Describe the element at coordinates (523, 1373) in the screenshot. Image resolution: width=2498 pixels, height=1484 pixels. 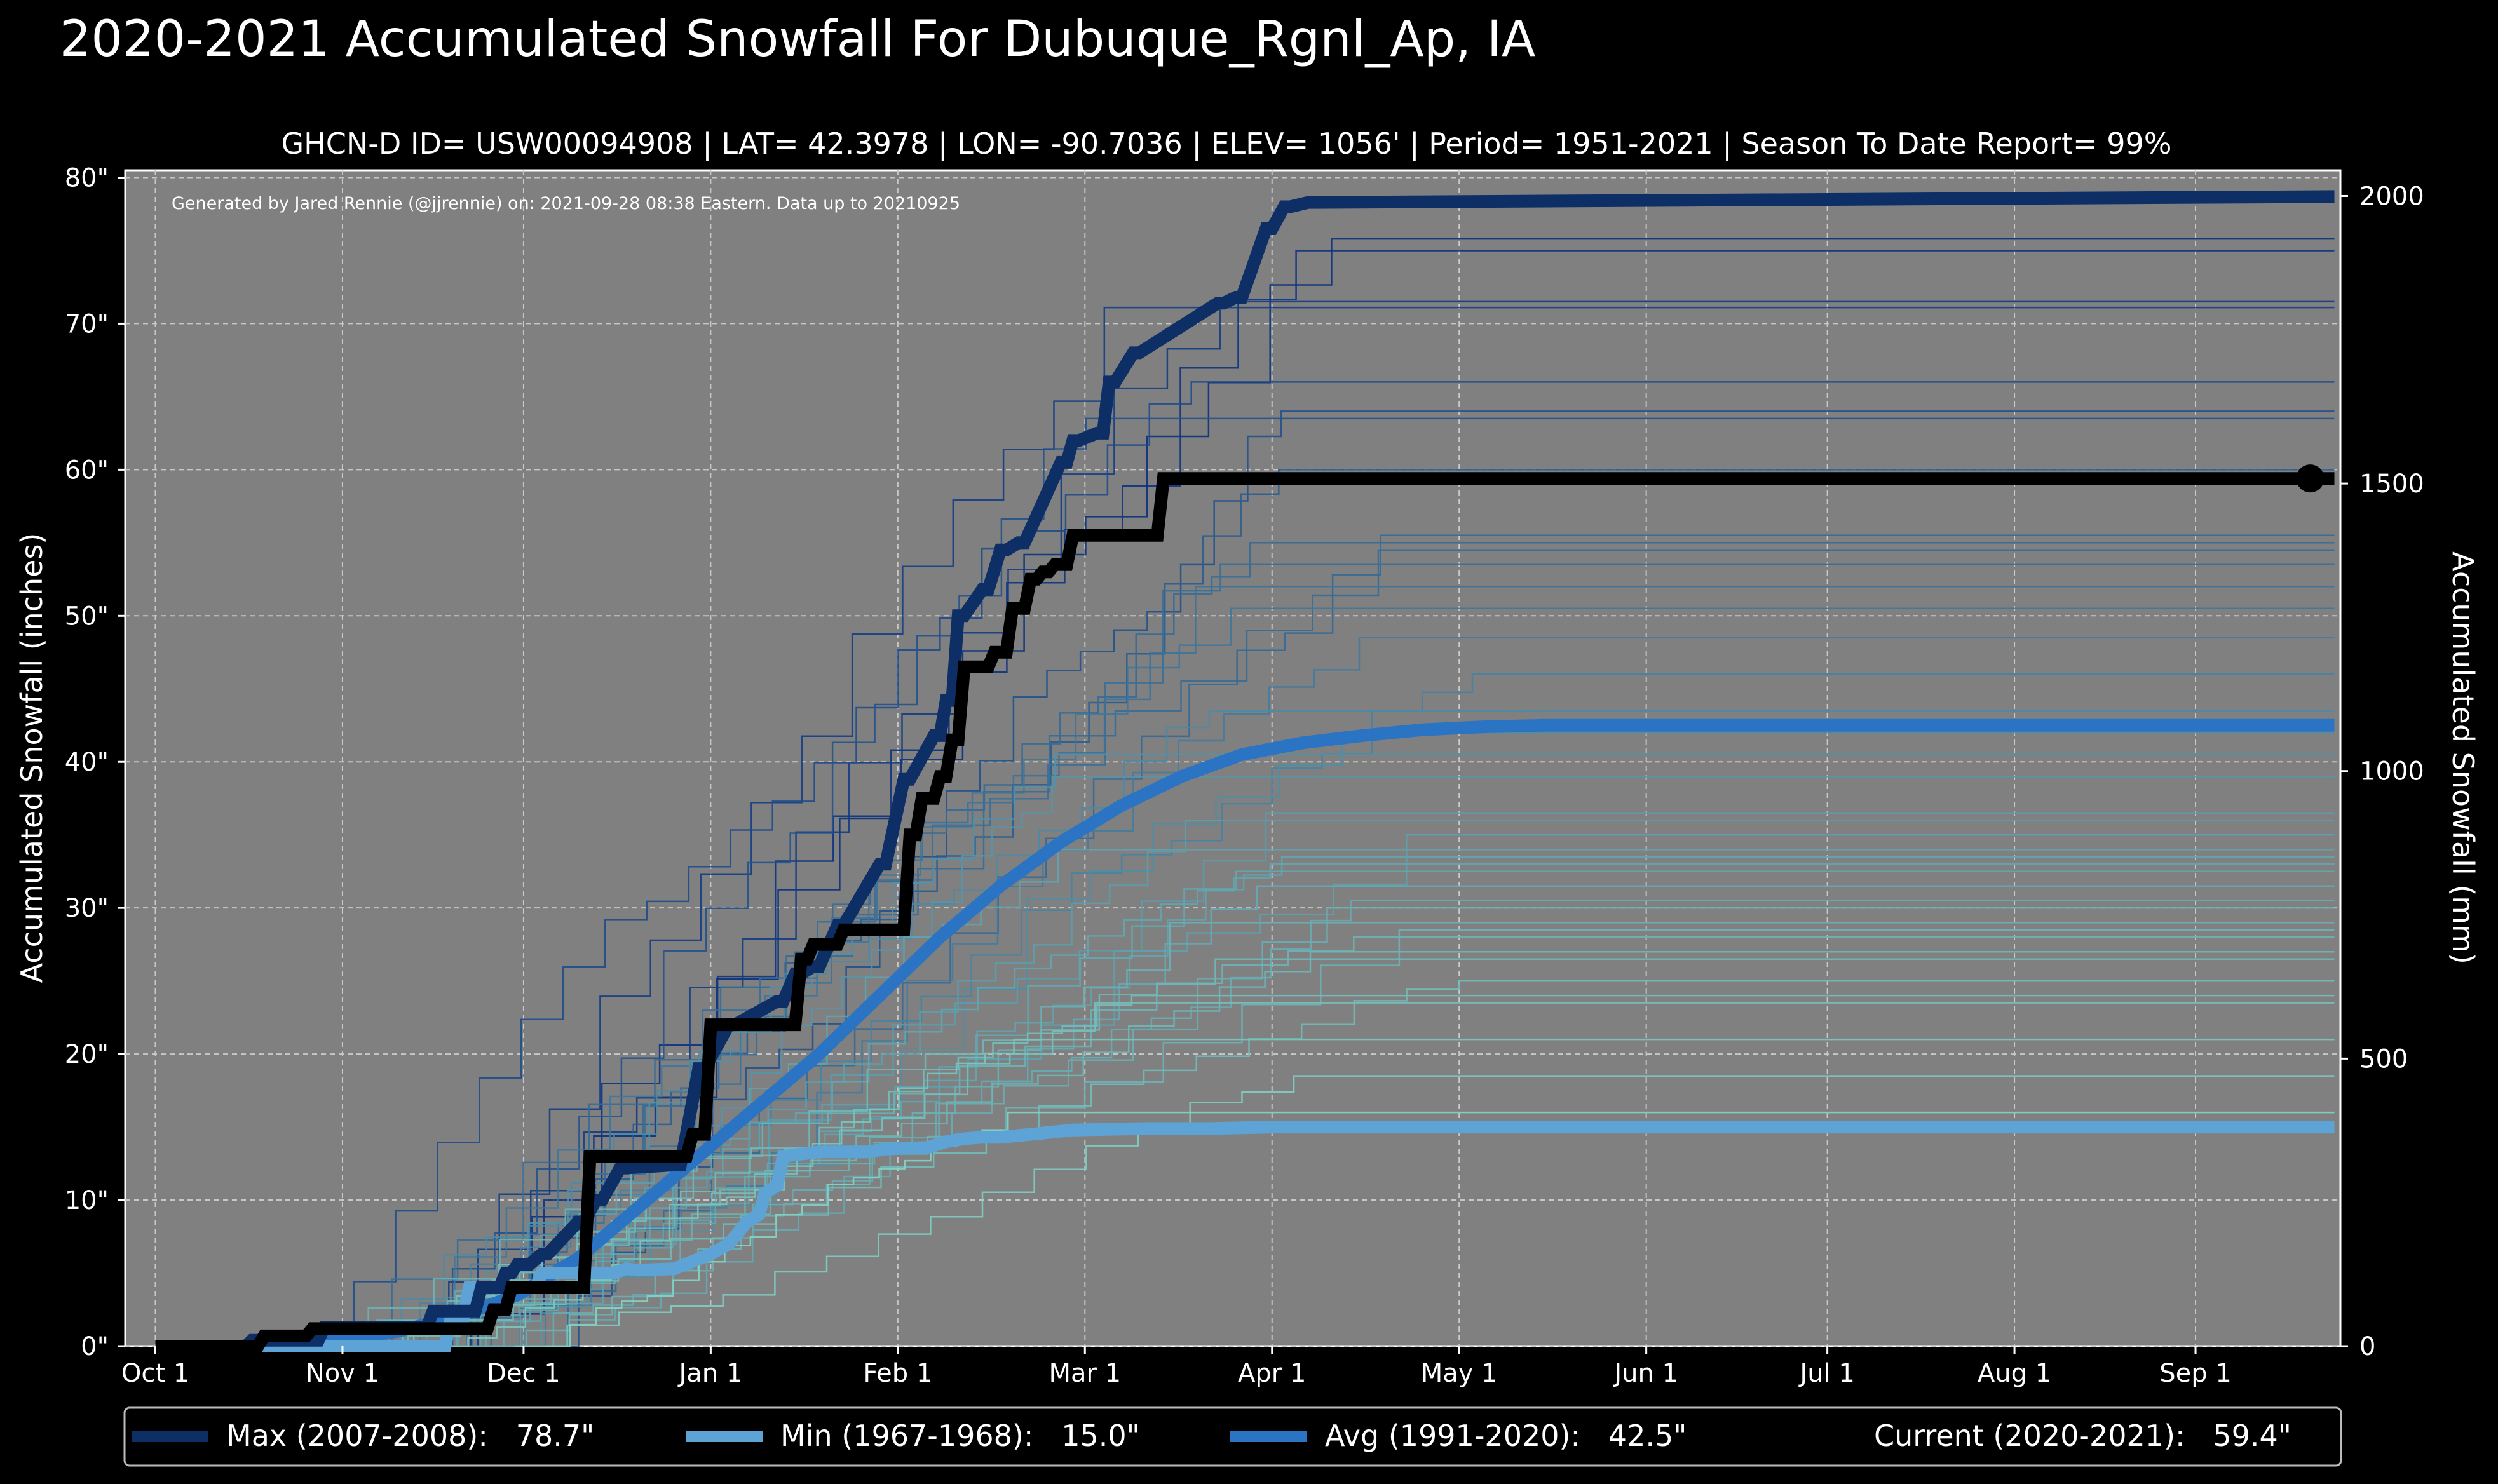
I see `x-tick-label: Dec 1` at that location.